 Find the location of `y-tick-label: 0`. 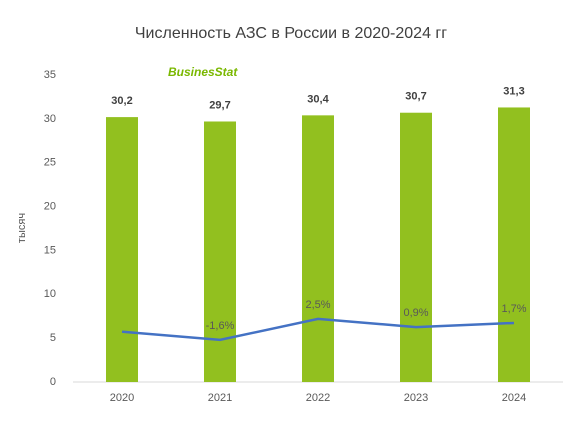

y-tick-label: 0 is located at coordinates (53, 382).